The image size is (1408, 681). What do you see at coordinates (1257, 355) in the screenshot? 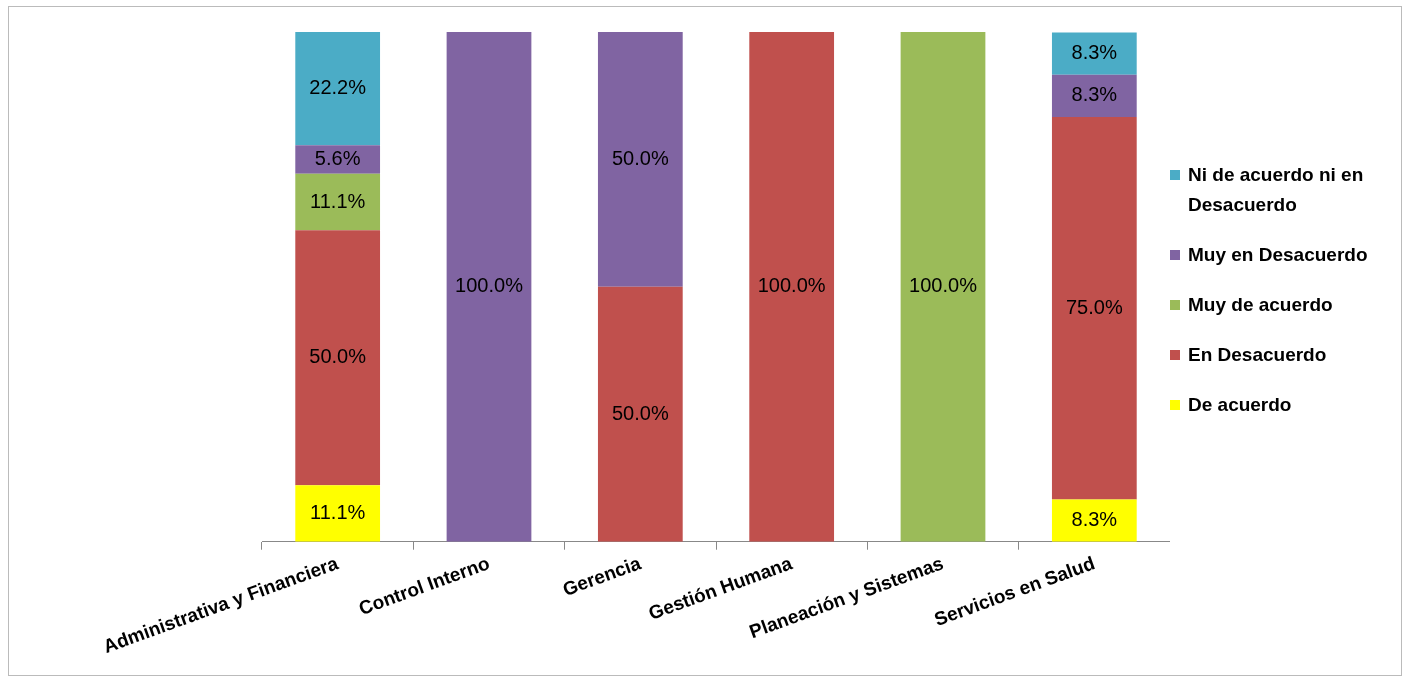
I see `legend-label: En Desacuerdo` at bounding box center [1257, 355].